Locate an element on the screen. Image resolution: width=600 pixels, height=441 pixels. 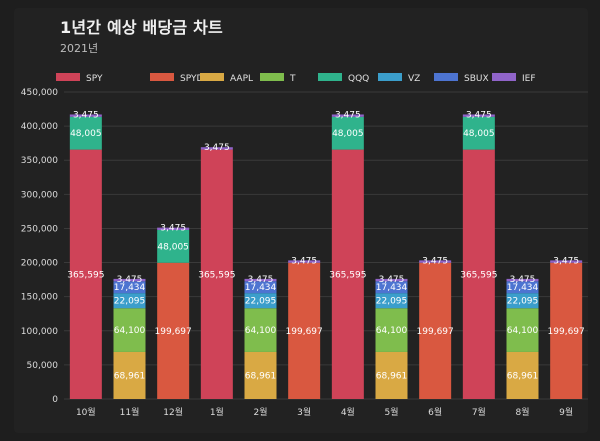
legend-label-spyd: SPYD is located at coordinates (191, 79).